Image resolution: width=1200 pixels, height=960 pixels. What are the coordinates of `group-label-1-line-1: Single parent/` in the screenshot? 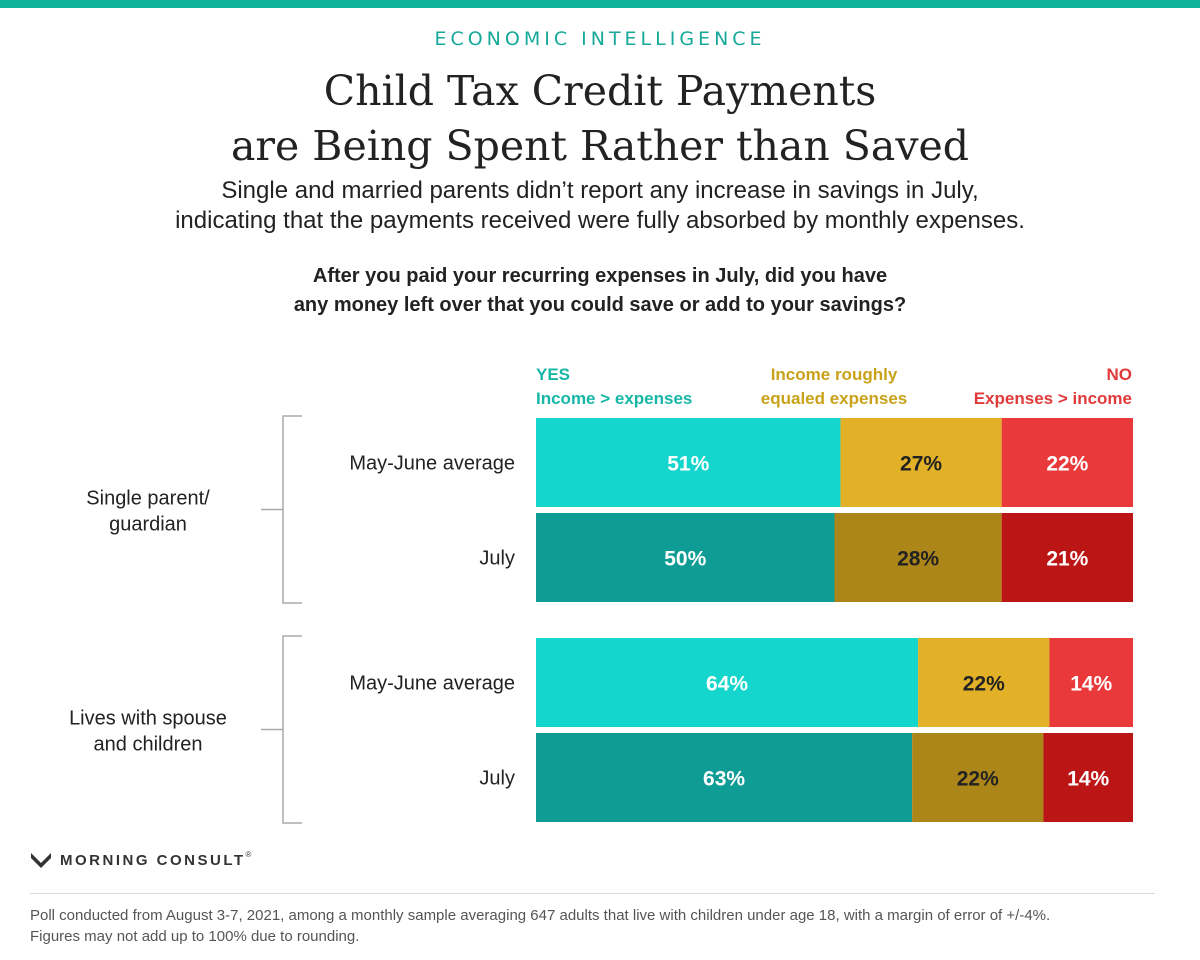 It's located at (148, 499).